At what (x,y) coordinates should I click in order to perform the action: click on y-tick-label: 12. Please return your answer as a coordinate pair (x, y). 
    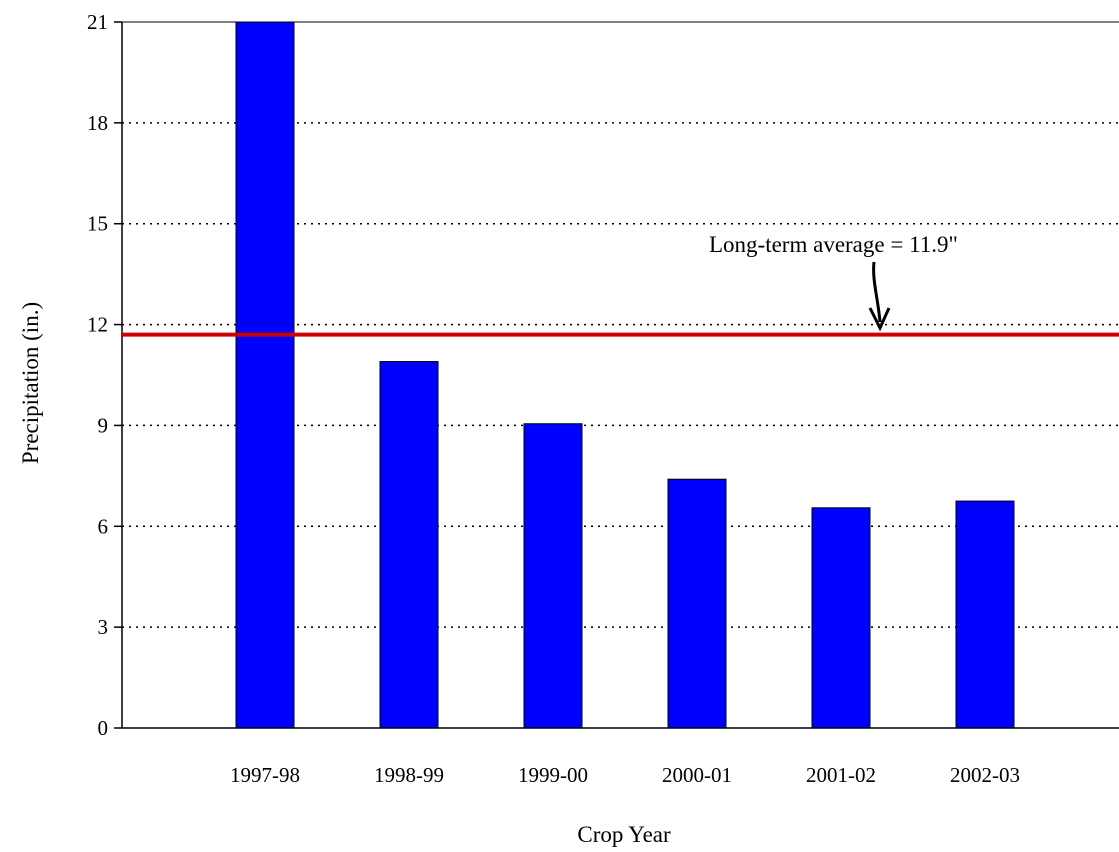
    Looking at the image, I should click on (97, 325).